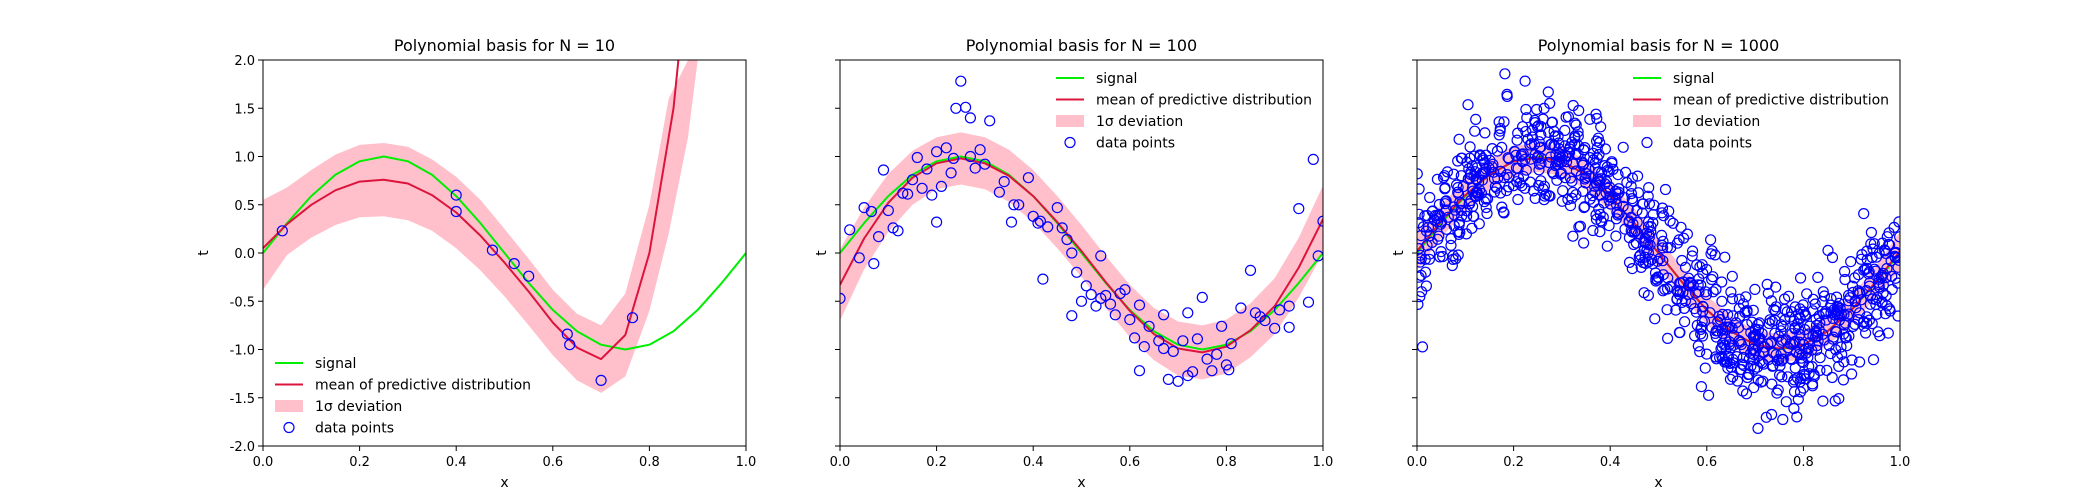 This screenshot has height=500, width=2100. Describe the element at coordinates (746, 462) in the screenshot. I see `x-tick-label: 1.0` at that location.